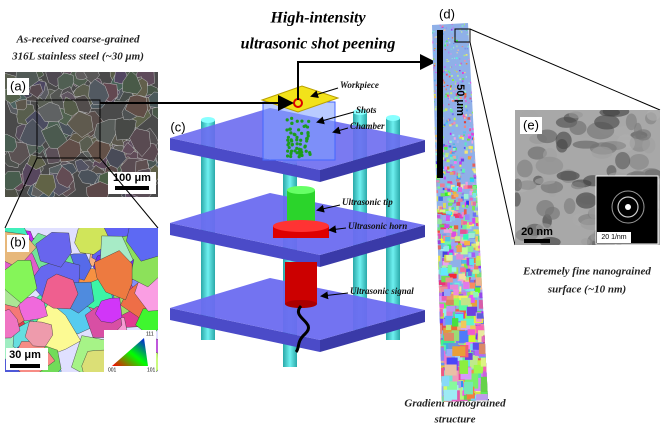 The image size is (663, 428). Describe the element at coordinates (366, 77) in the screenshot. I see `arrow` at that location.